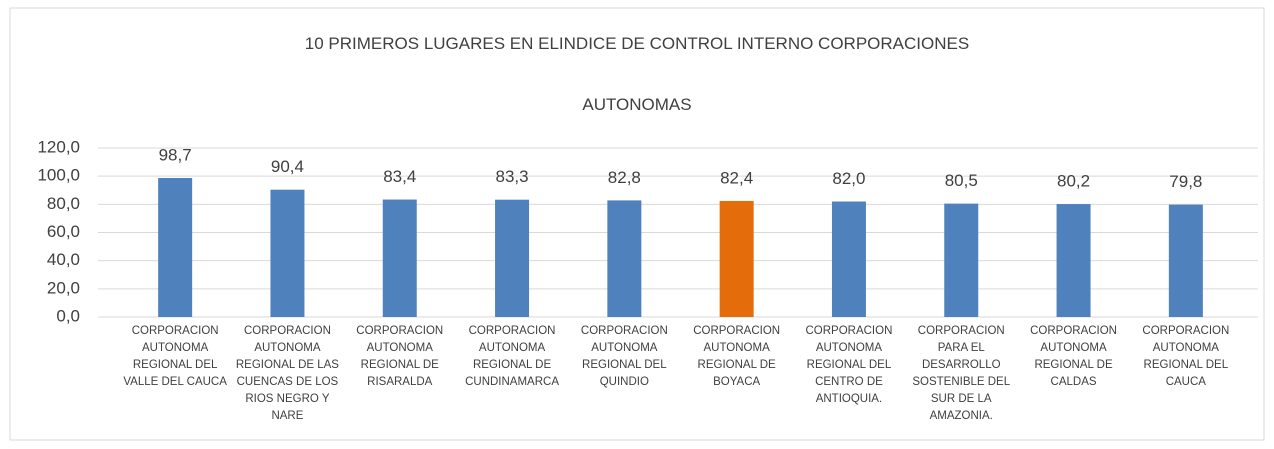 The width and height of the screenshot is (1274, 449). I want to click on value-label: 82,0, so click(848, 178).